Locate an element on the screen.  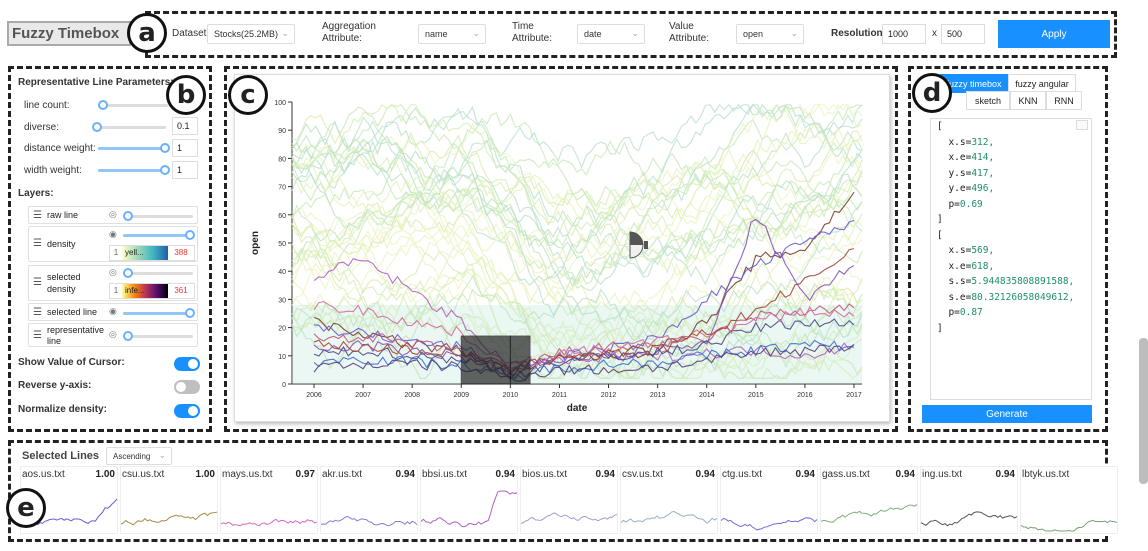
reverse-y-toggle is located at coordinates (187, 387).